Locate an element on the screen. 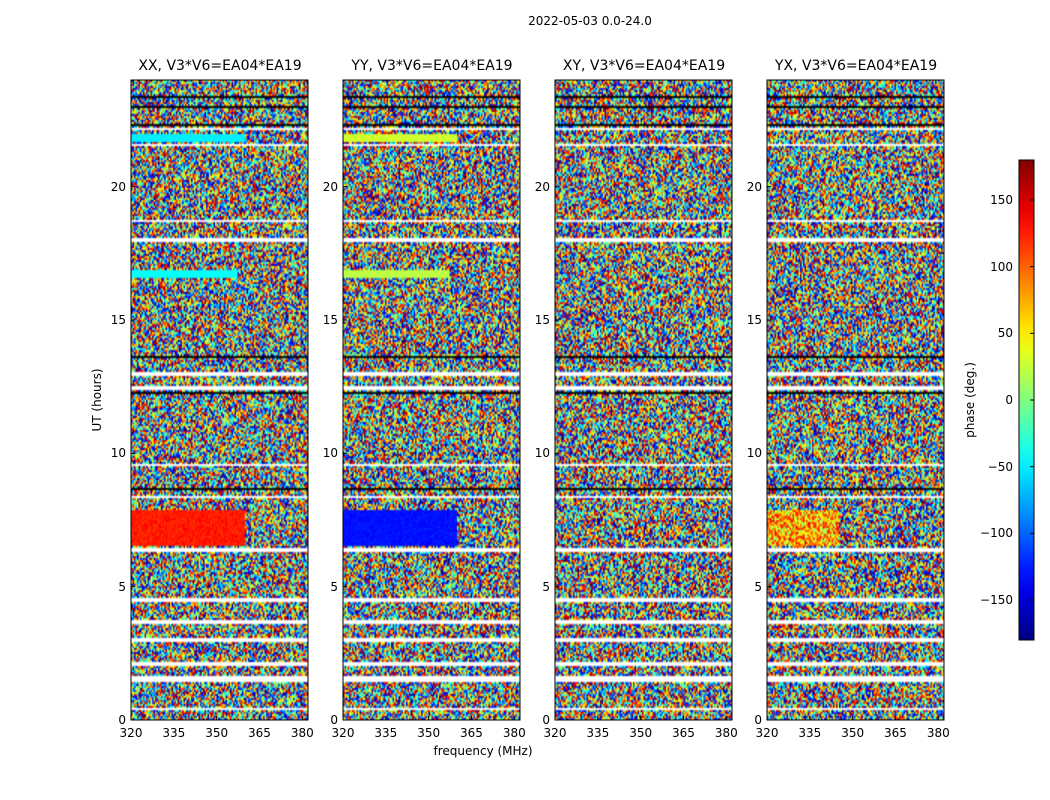 The height and width of the screenshot is (800, 1050). colorbar-tick-label: −100 is located at coordinates (996, 533).